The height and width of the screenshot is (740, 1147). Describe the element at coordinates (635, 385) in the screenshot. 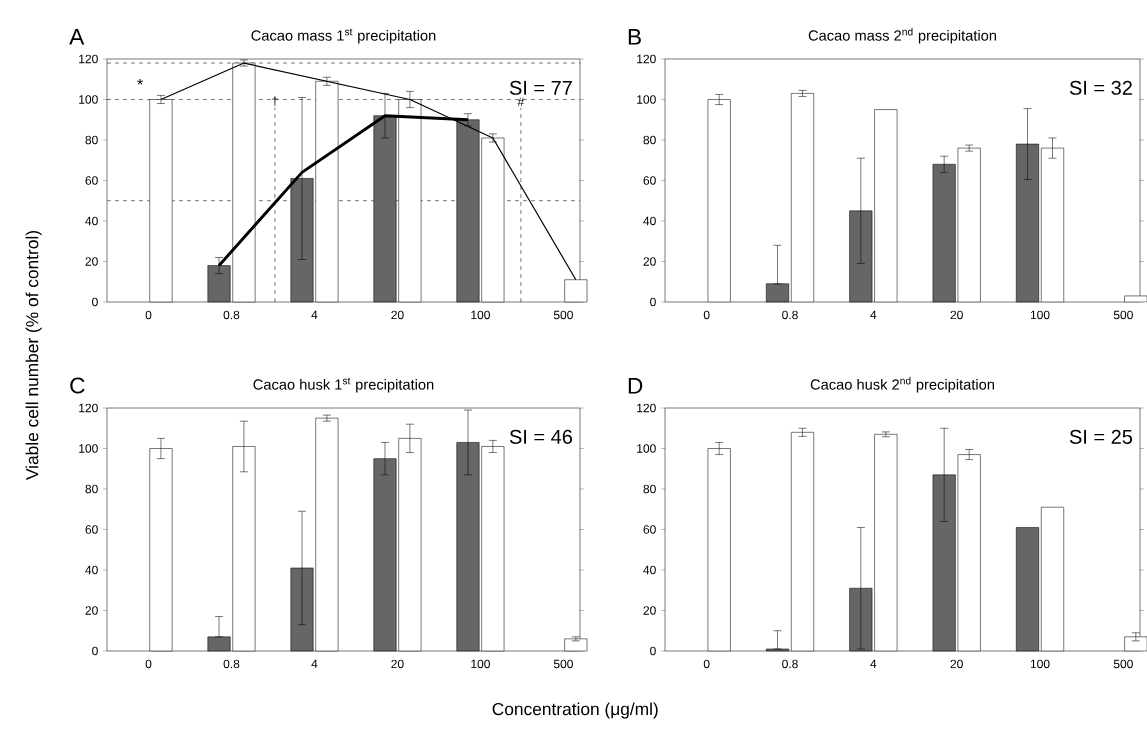

I see `text: D` at that location.